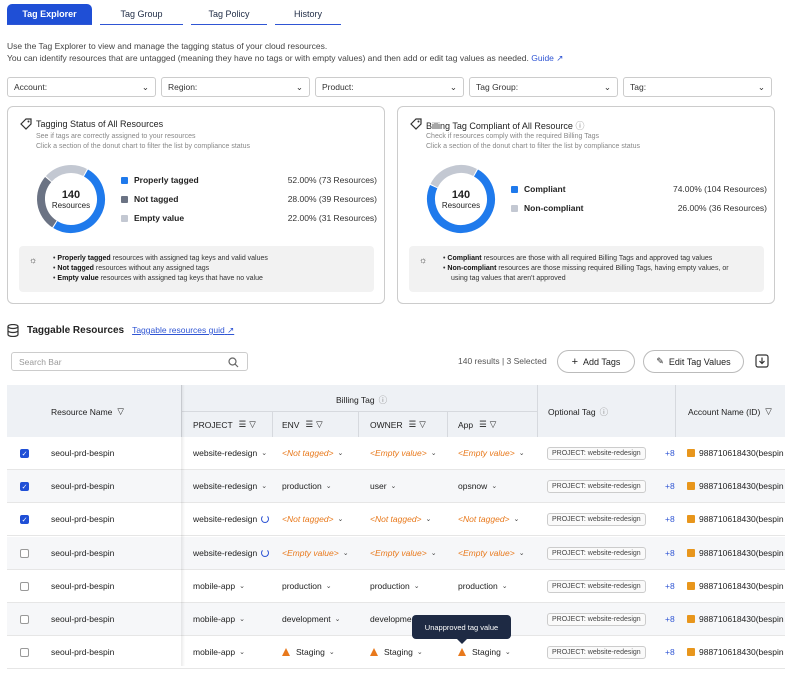 This screenshot has height=679, width=785. What do you see at coordinates (149, 199) in the screenshot?
I see `legend-not-tagged: Not tagged` at bounding box center [149, 199].